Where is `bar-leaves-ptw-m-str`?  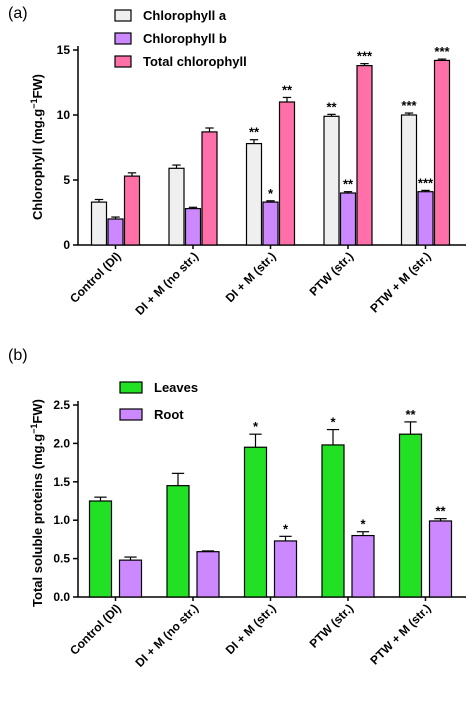
bar-leaves-ptw-m-str is located at coordinates (410, 515).